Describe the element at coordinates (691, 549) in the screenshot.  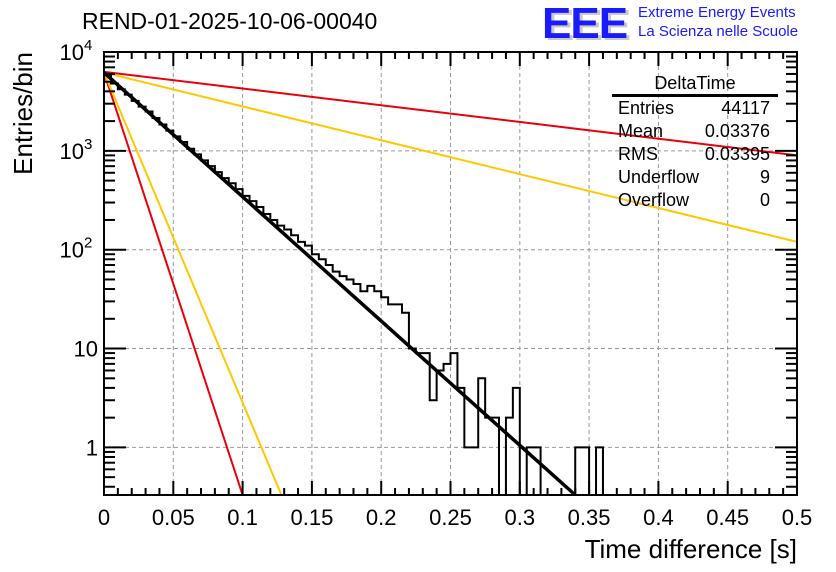
I see `x-axis-label: Time difference [s]` at that location.